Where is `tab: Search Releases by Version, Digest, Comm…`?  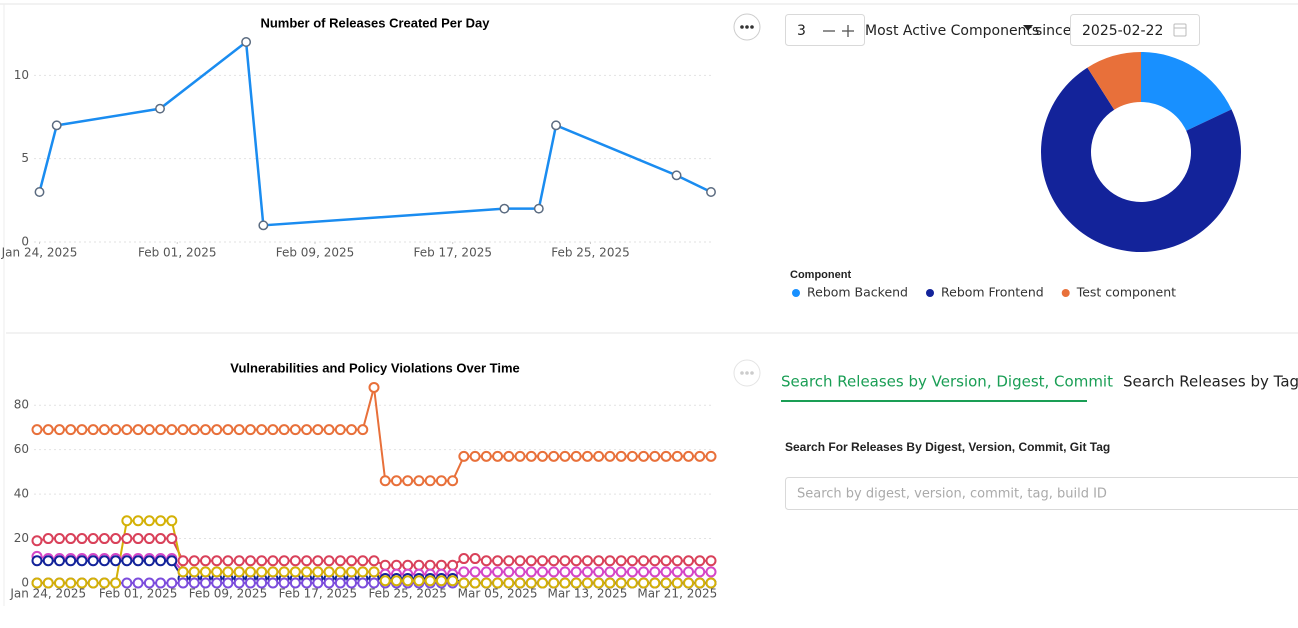 tab: Search Releases by Version, Digest, Comm… is located at coordinates (947, 382).